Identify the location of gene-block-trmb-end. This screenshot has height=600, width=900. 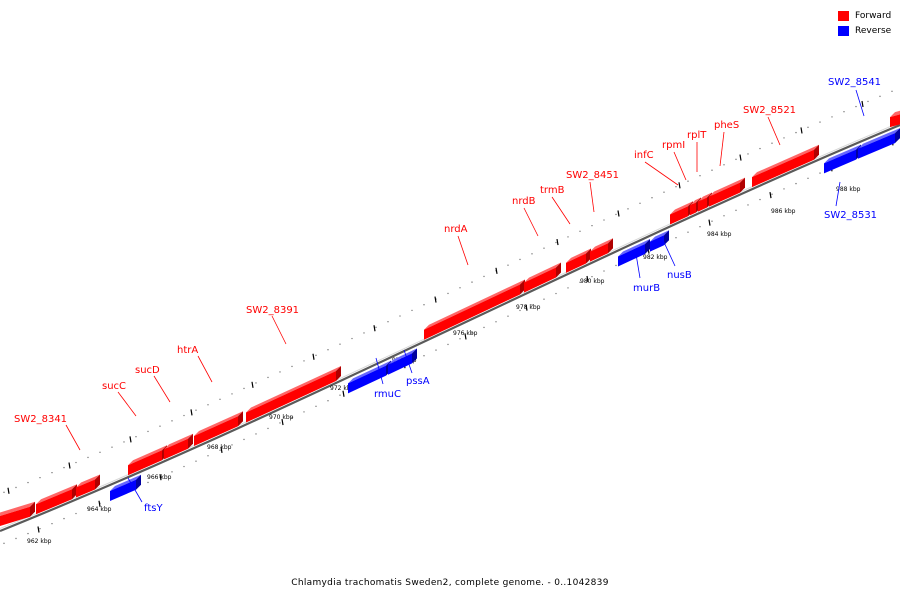
(588, 256).